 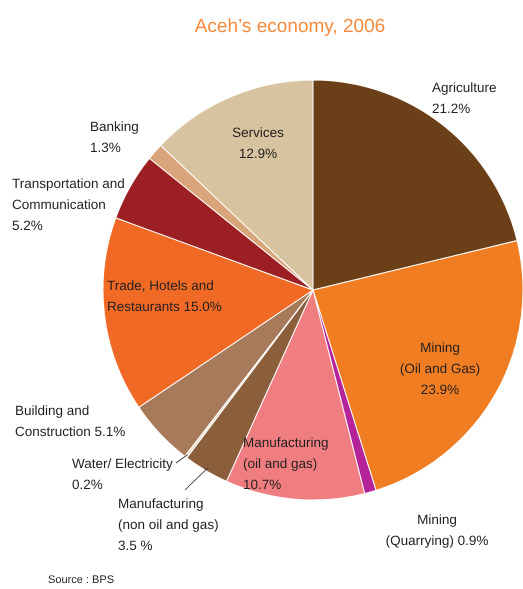 I want to click on source-note: Source : BPS, so click(x=81, y=580).